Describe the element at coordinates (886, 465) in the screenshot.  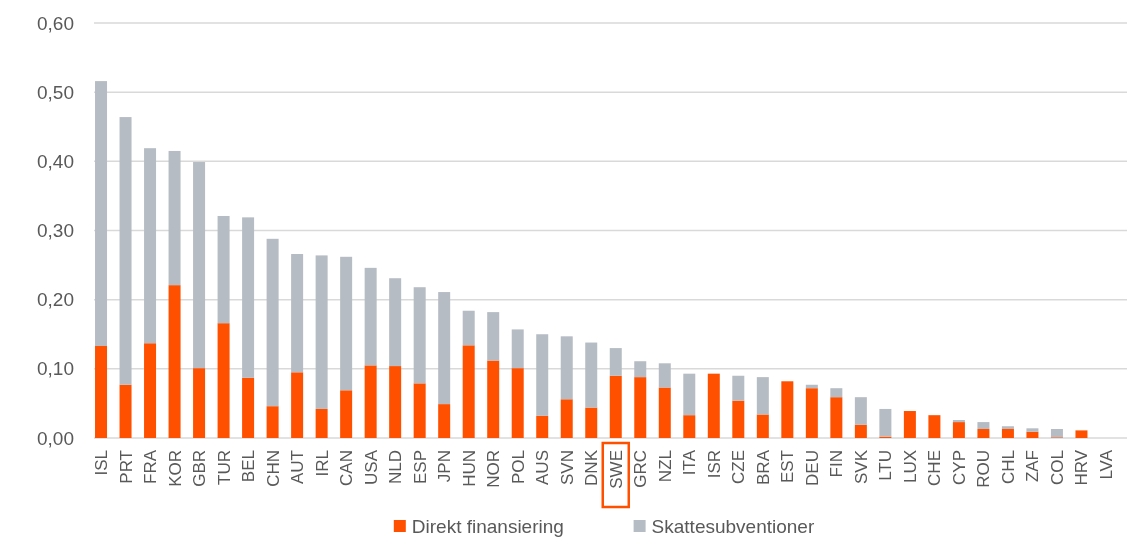
I see `x-tick-label: LTU` at that location.